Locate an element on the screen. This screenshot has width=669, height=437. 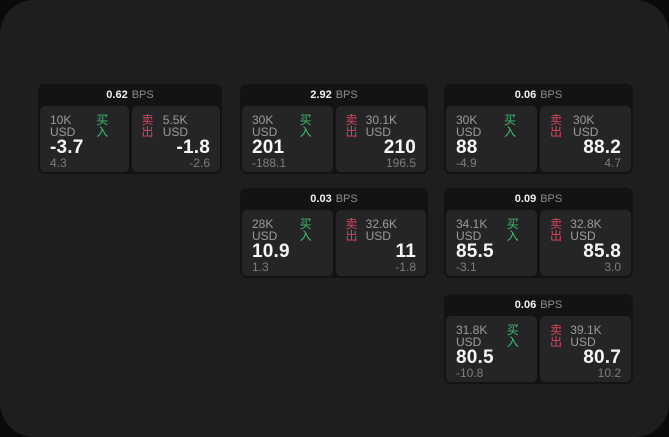
bps-value: 0.62 is located at coordinates (117, 94).